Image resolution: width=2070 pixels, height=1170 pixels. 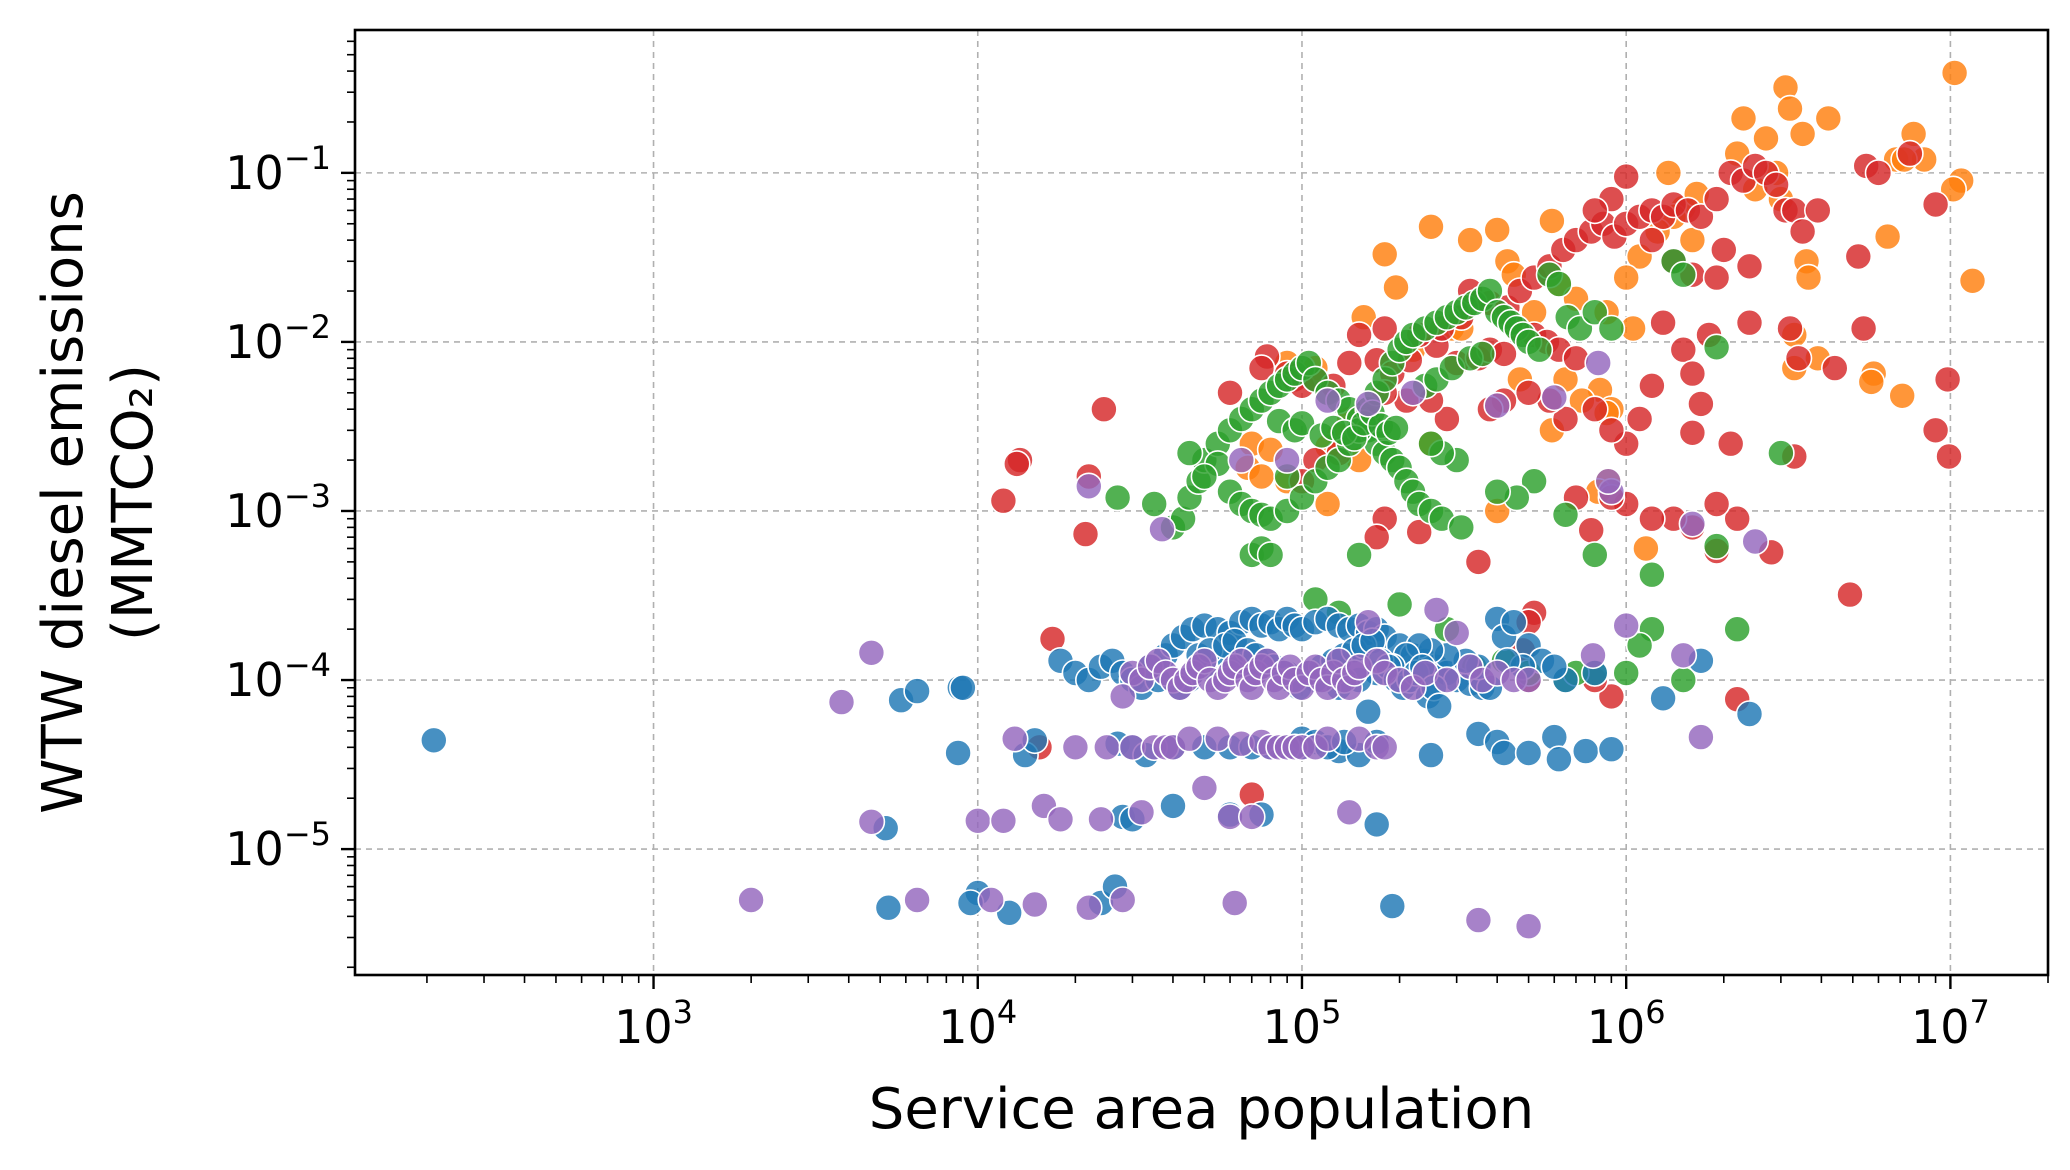 What do you see at coordinates (278, 507) in the screenshot?
I see `y-tick-label: 10⁻³` at bounding box center [278, 507].